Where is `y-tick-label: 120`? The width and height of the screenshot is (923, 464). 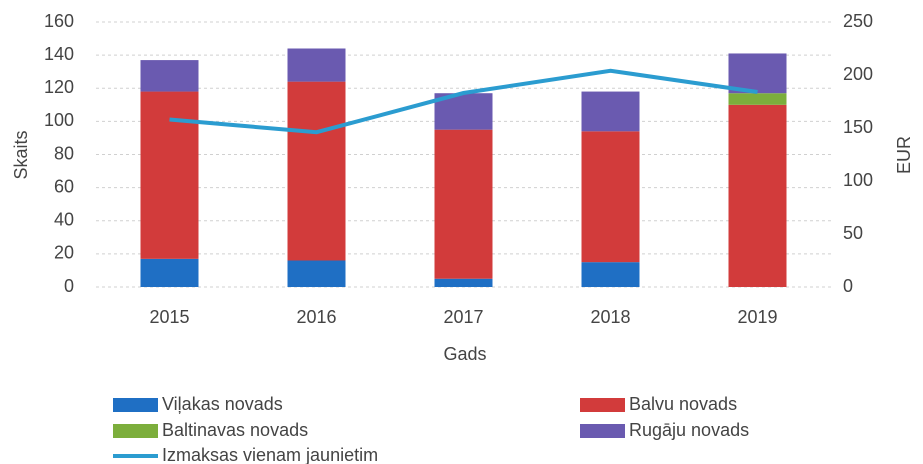
y-tick-label: 120 is located at coordinates (59, 87).